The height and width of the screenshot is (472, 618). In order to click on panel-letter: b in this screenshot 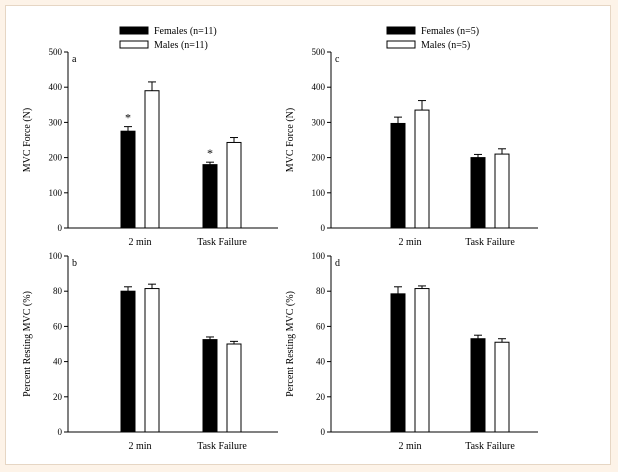, I will do `click(74, 263)`.